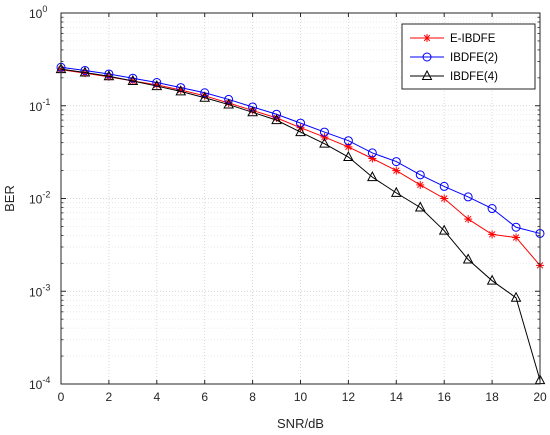  Describe the element at coordinates (38, 12) in the screenshot. I see `y-tick-label: 10⁰` at that location.